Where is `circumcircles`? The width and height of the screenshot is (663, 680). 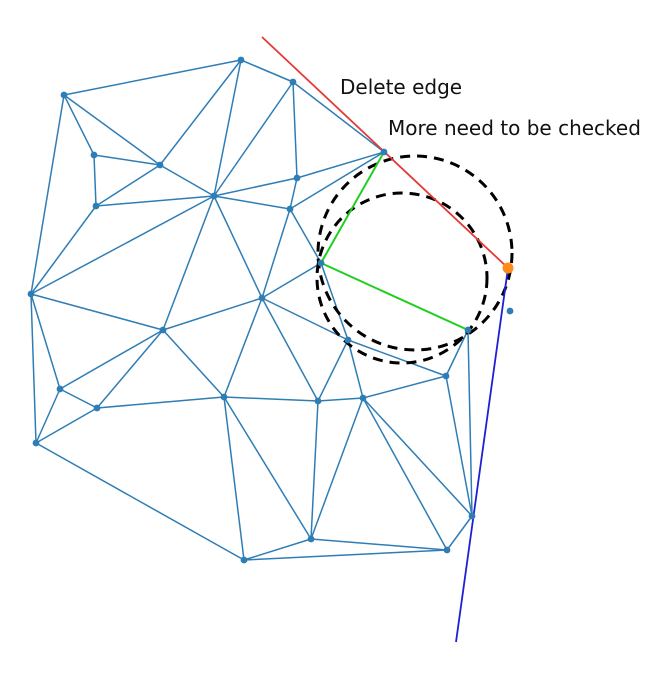
circumcircles is located at coordinates (414, 259).